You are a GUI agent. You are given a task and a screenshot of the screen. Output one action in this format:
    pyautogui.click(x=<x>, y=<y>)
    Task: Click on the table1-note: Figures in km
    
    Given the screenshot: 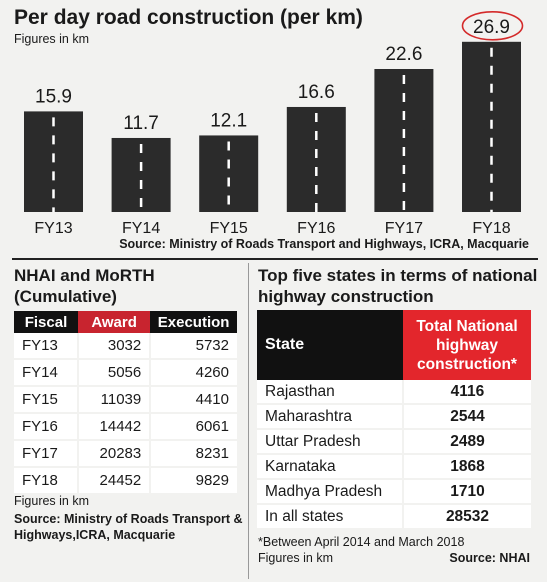 What is the action you would take?
    pyautogui.click(x=52, y=501)
    